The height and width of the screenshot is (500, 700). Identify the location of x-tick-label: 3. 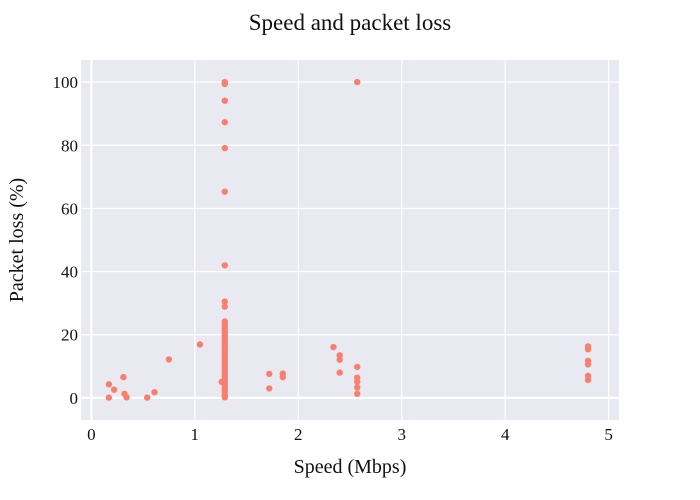
(401, 434).